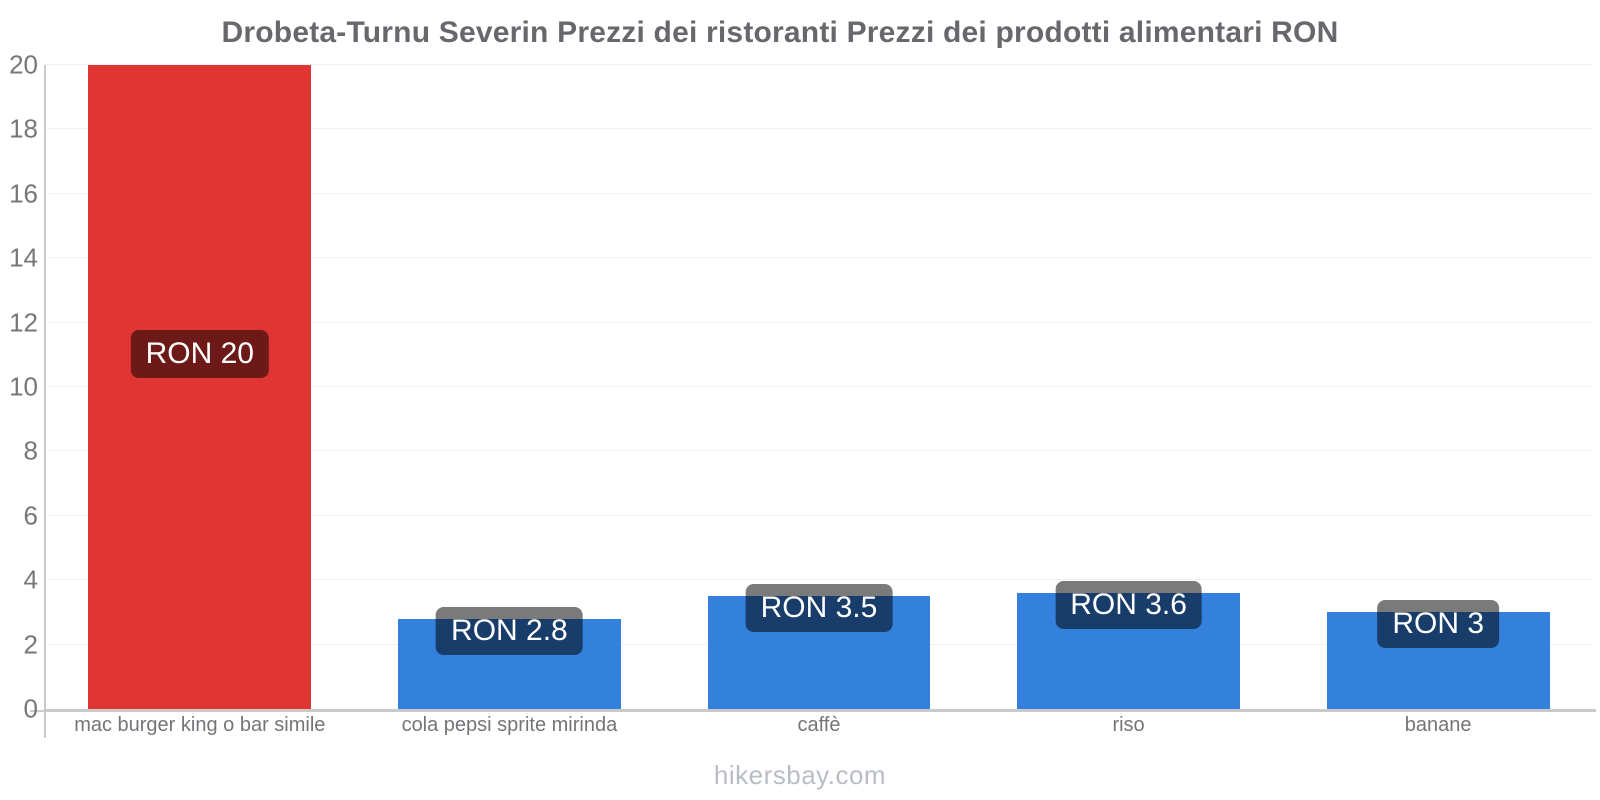  I want to click on bar-0: RON 20, so click(200, 387).